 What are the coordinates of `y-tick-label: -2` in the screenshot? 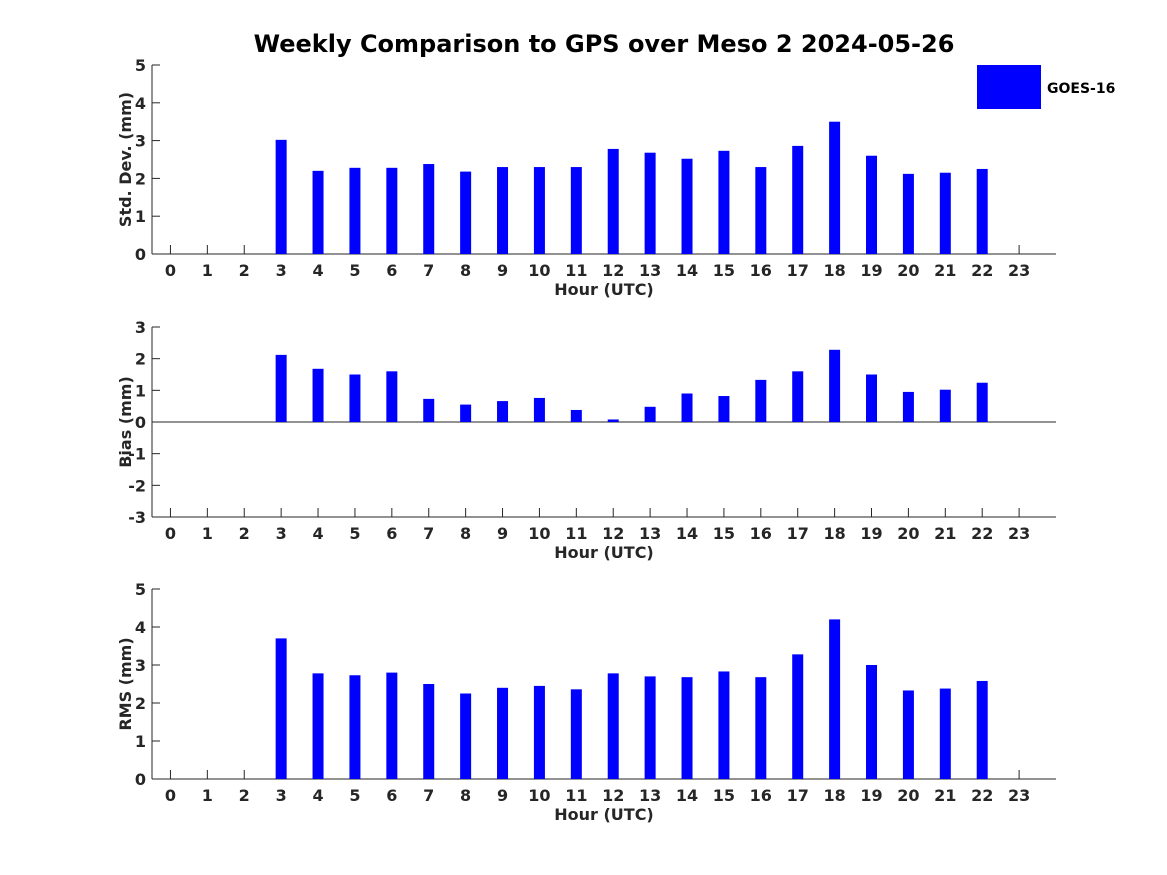 It's located at (137, 485).